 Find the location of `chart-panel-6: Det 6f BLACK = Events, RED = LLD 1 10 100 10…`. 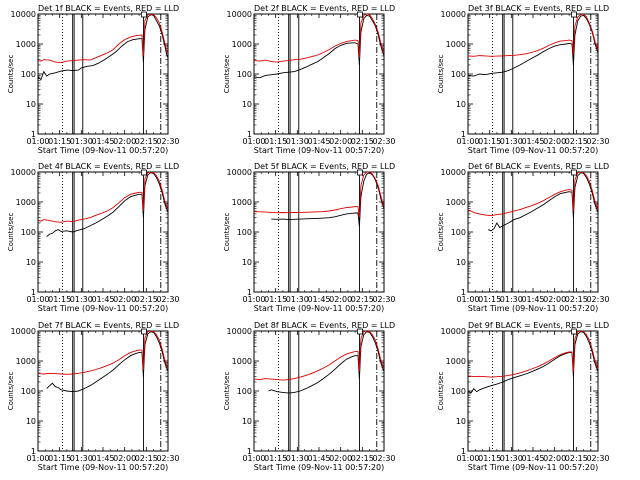

chart-panel-6: Det 6f BLACK = Events, RED = LLD 1 10 100 10… is located at coordinates (523, 237).